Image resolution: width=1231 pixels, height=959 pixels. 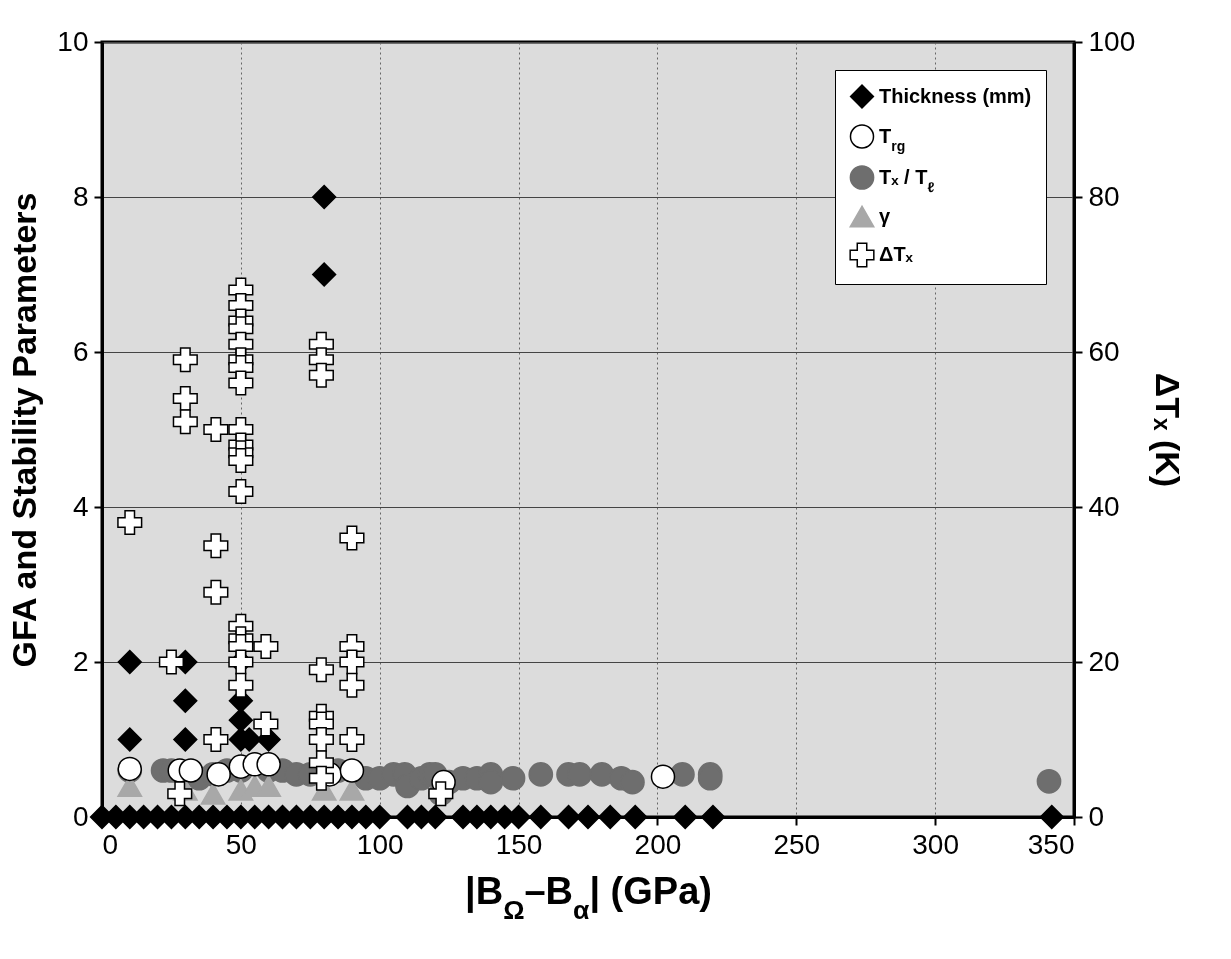 What do you see at coordinates (885, 215) in the screenshot?
I see `legend-label: γ` at bounding box center [885, 215].